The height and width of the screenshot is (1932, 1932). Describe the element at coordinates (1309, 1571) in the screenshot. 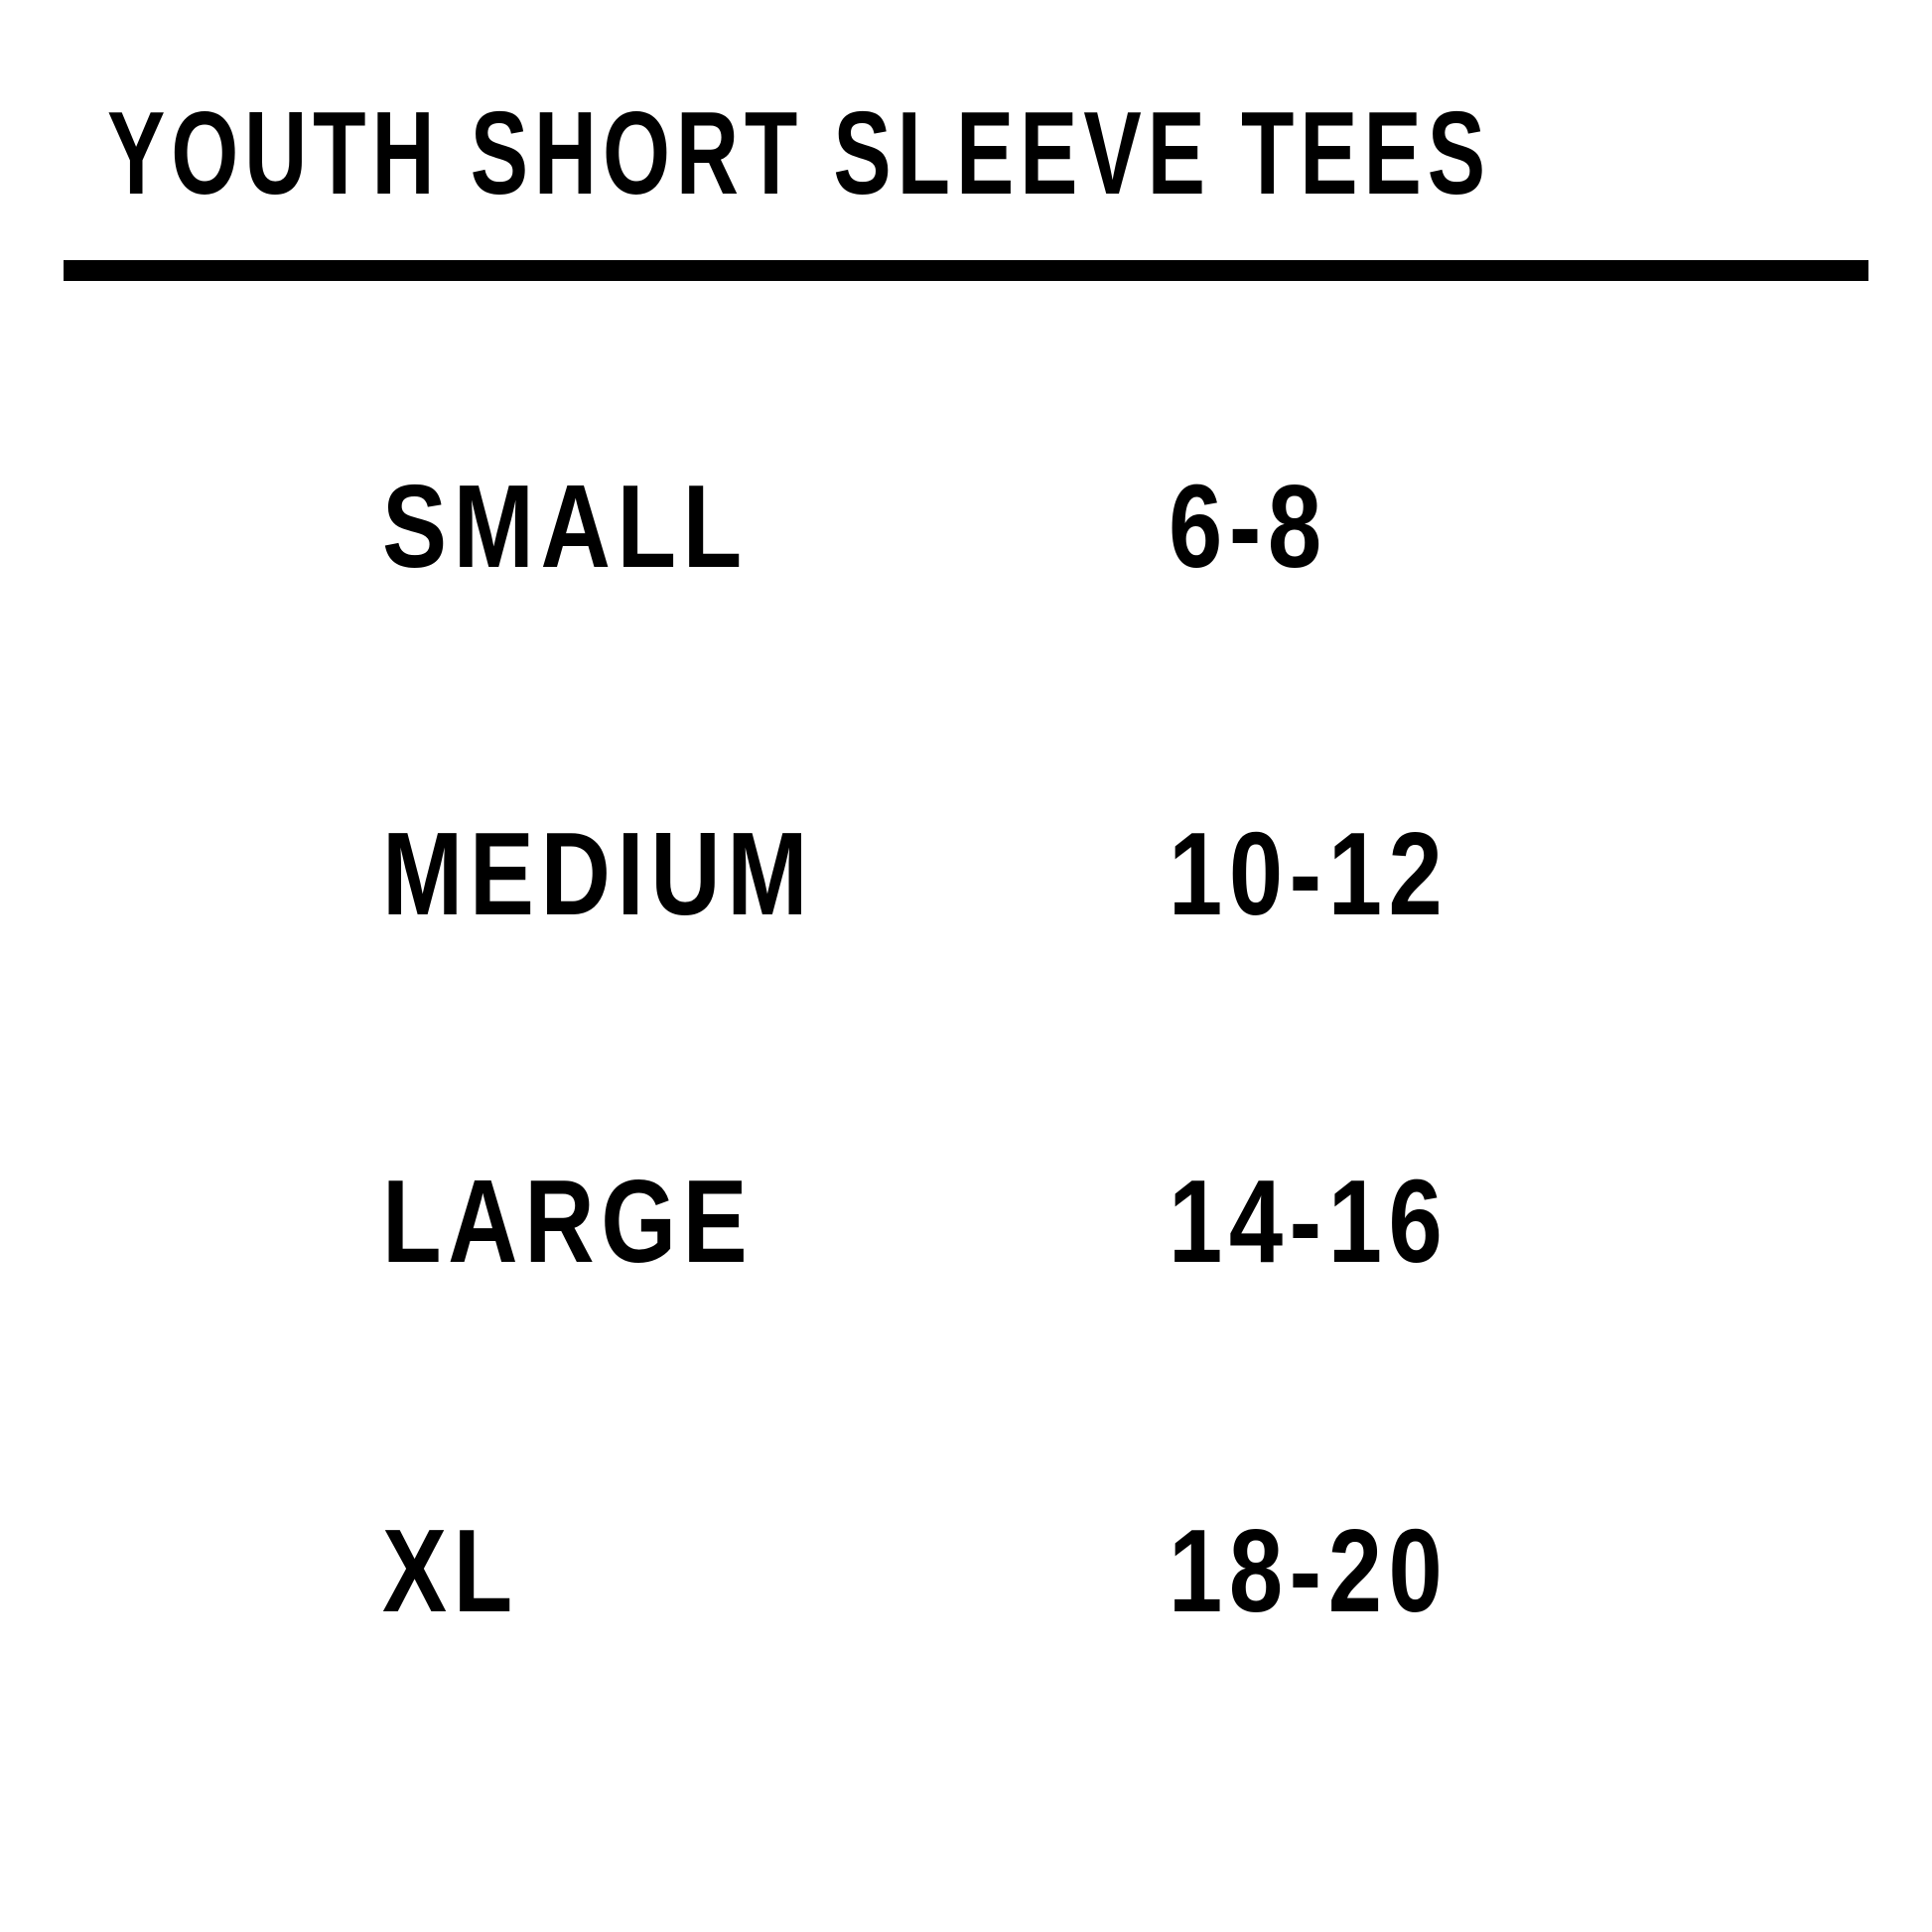

I see `size-value-xl: 18-20` at that location.